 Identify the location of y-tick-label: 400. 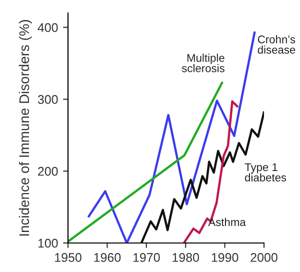
(48, 27).